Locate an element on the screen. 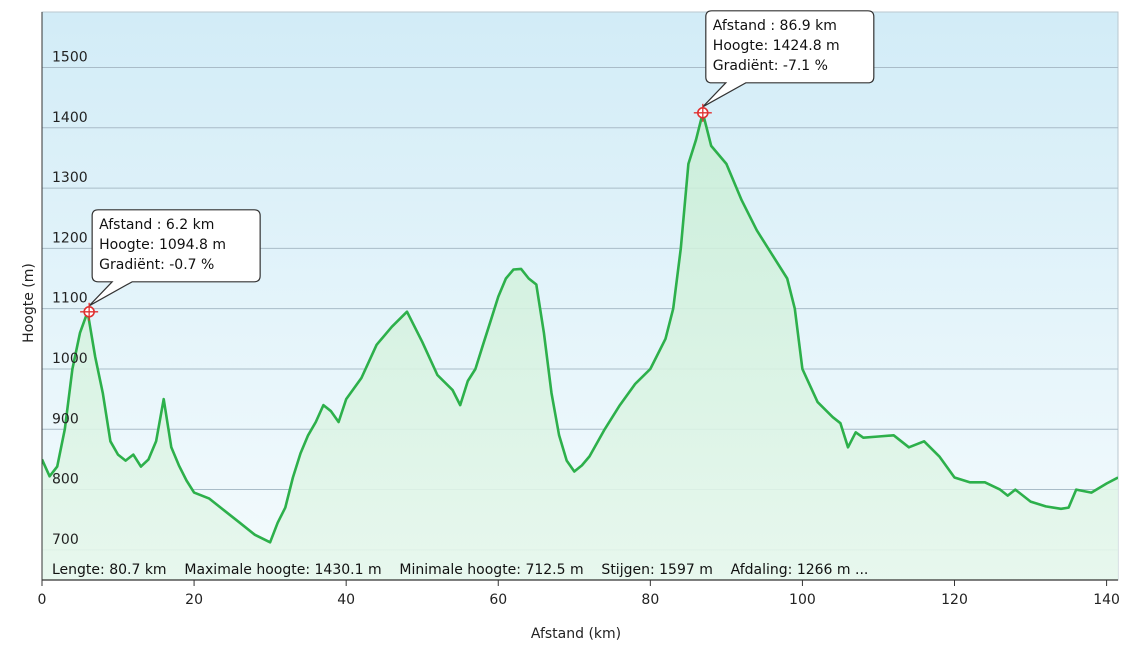 Image resolution: width=1122 pixels, height=650 pixels. y-tick-label: 1500 is located at coordinates (70, 57).